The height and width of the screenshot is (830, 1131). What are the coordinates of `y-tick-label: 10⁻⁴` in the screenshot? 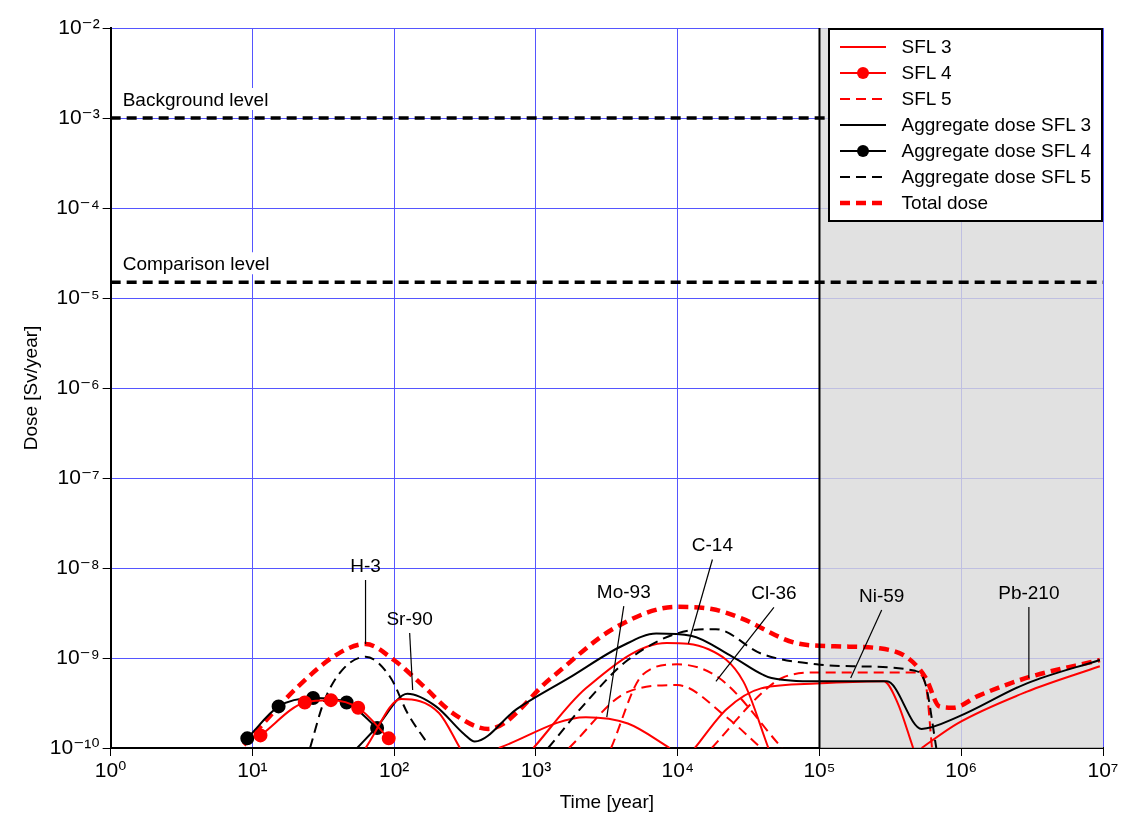 It's located at (78, 206).